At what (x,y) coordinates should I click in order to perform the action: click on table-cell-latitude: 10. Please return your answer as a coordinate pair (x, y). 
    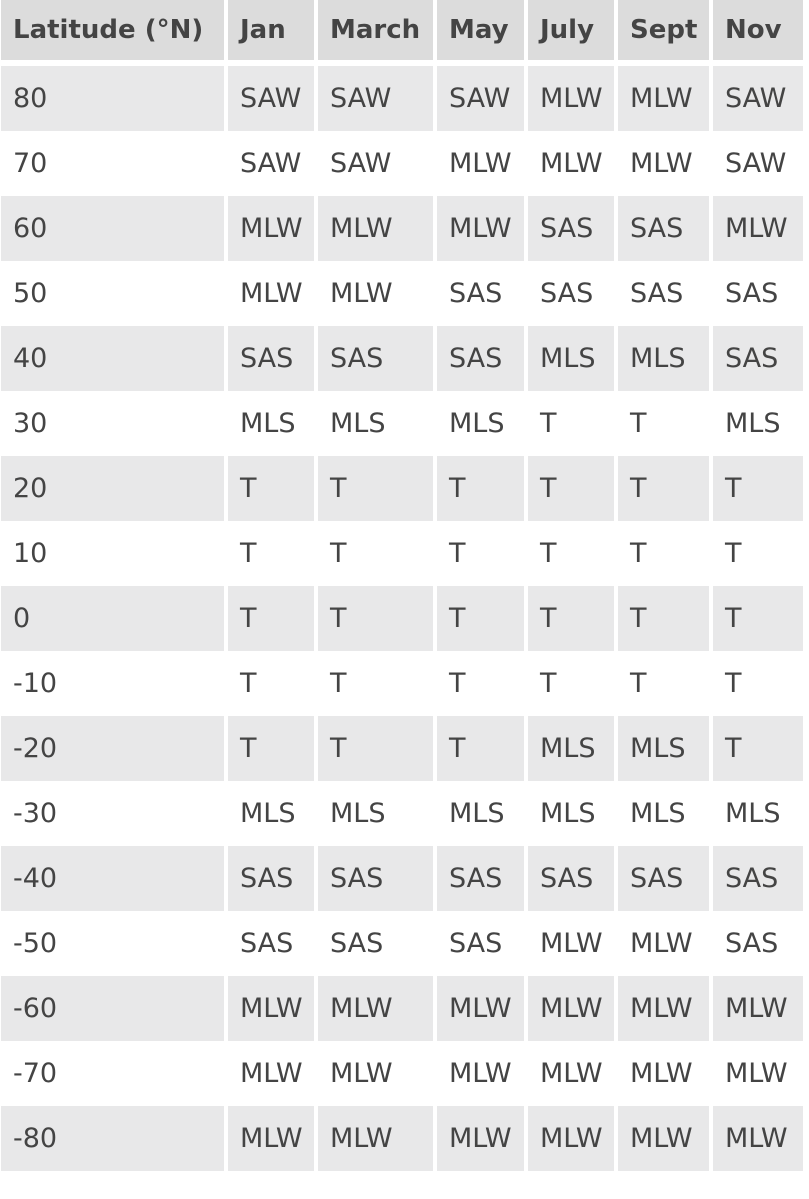
    Looking at the image, I should click on (112, 553).